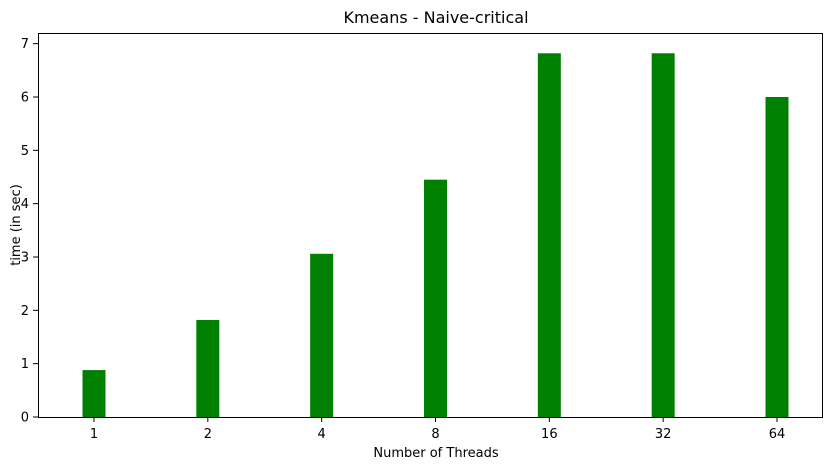 The width and height of the screenshot is (833, 470). I want to click on x-axis: 1 2 4 8 16 32 64, so click(437, 429).